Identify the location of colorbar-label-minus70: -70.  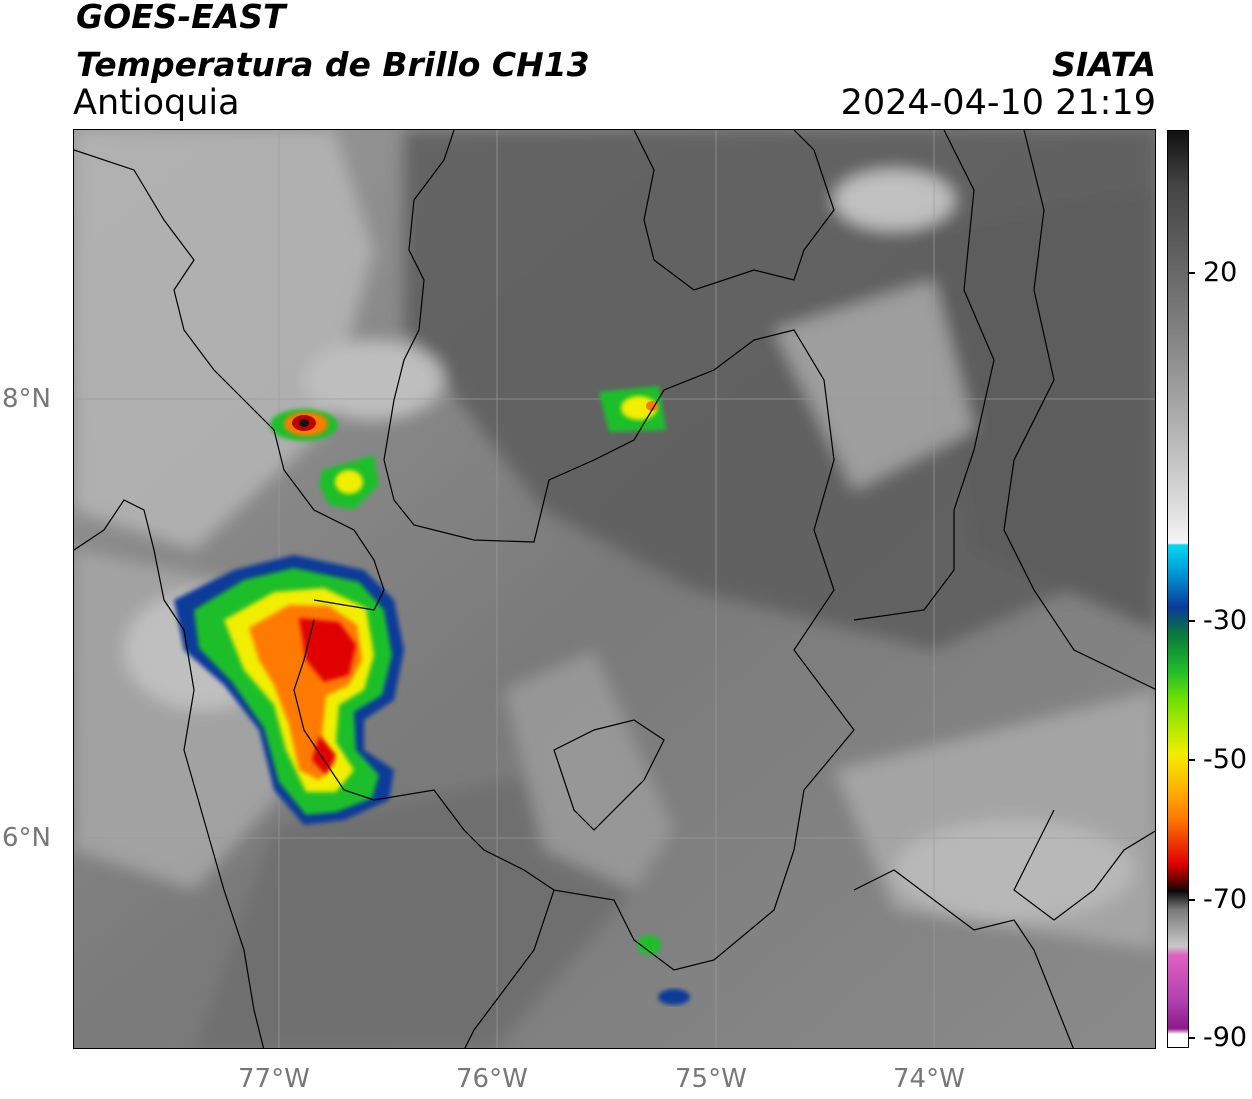
(1225, 899).